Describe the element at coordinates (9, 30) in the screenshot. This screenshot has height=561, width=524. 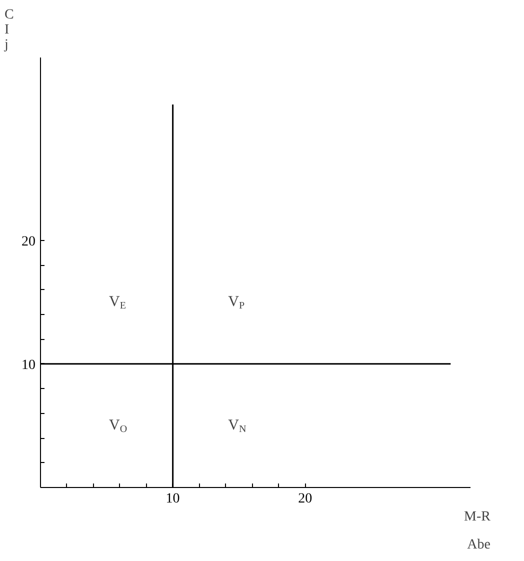
I see `y-axis-title: CIj` at that location.